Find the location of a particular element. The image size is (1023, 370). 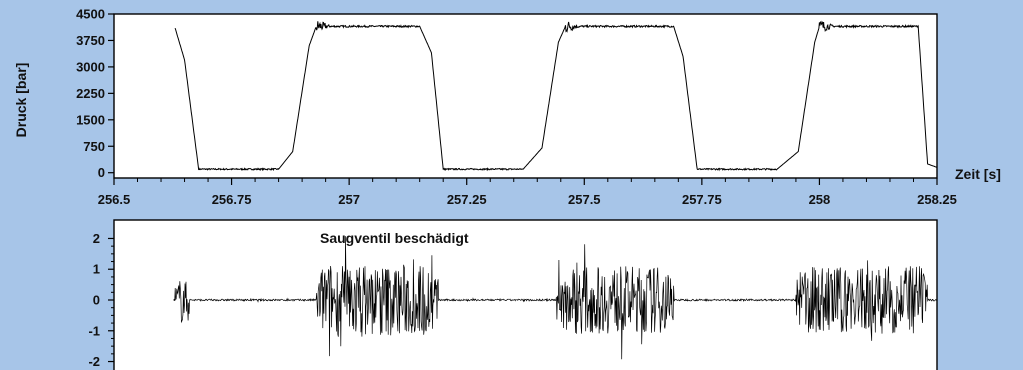

pressure-y-tick-label: 4500 is located at coordinates (90, 14).